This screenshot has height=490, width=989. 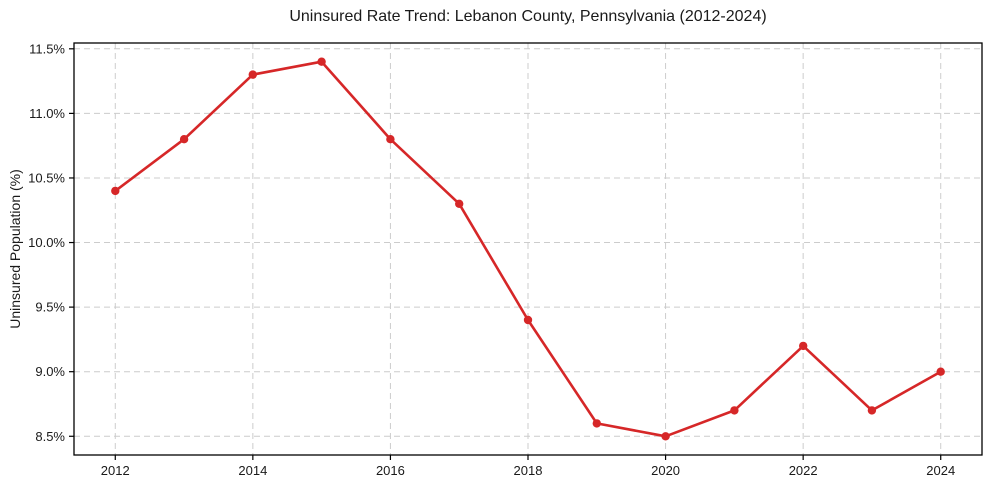 What do you see at coordinates (115, 191) in the screenshot?
I see `data-point-2012` at bounding box center [115, 191].